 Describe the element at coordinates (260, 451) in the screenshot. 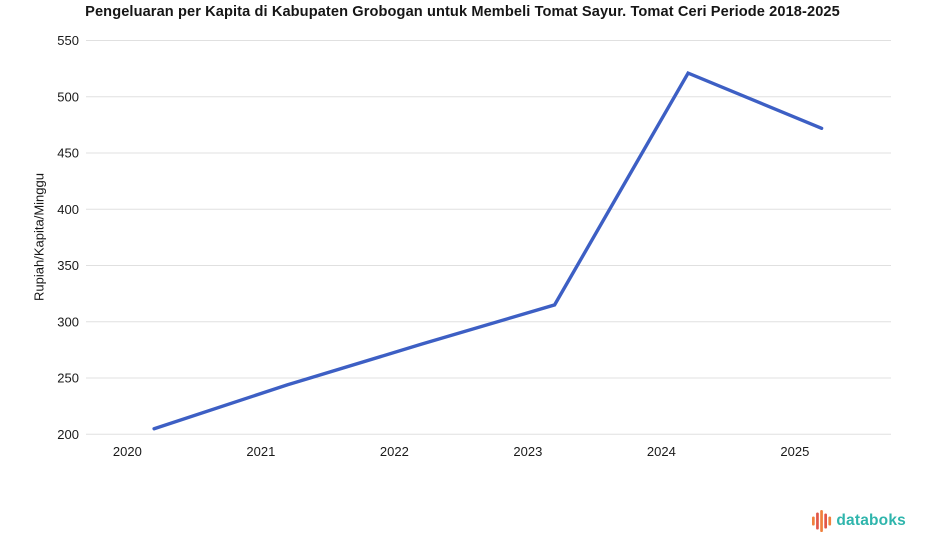

I see `x-tick-label: 2021` at that location.